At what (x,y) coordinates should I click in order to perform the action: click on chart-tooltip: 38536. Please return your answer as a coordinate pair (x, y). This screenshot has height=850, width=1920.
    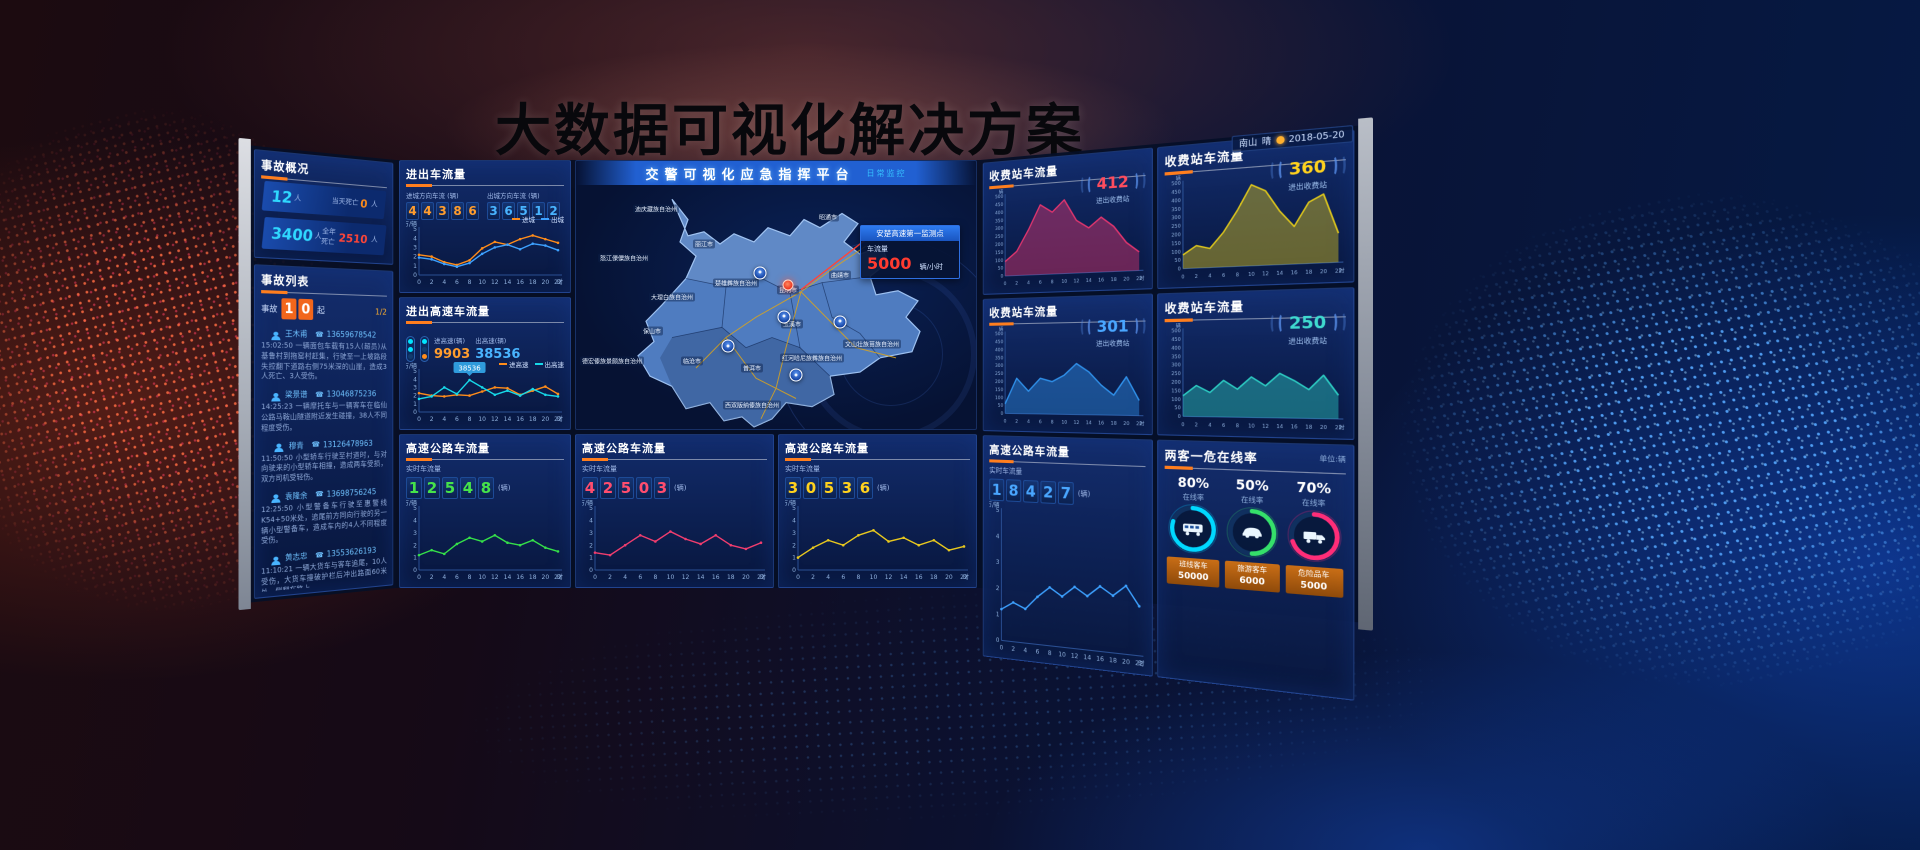
    Looking at the image, I should click on (469, 369).